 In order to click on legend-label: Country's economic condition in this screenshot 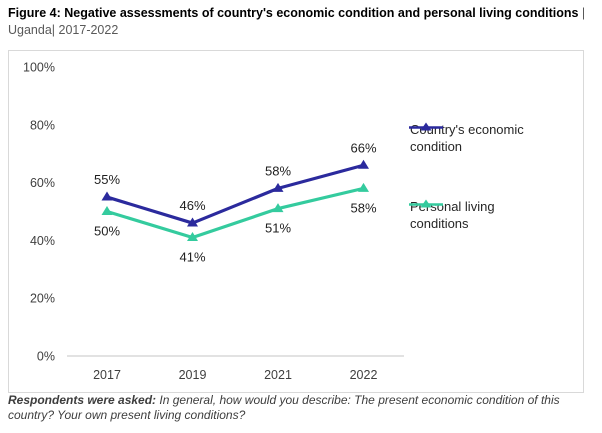, I will do `click(467, 138)`.